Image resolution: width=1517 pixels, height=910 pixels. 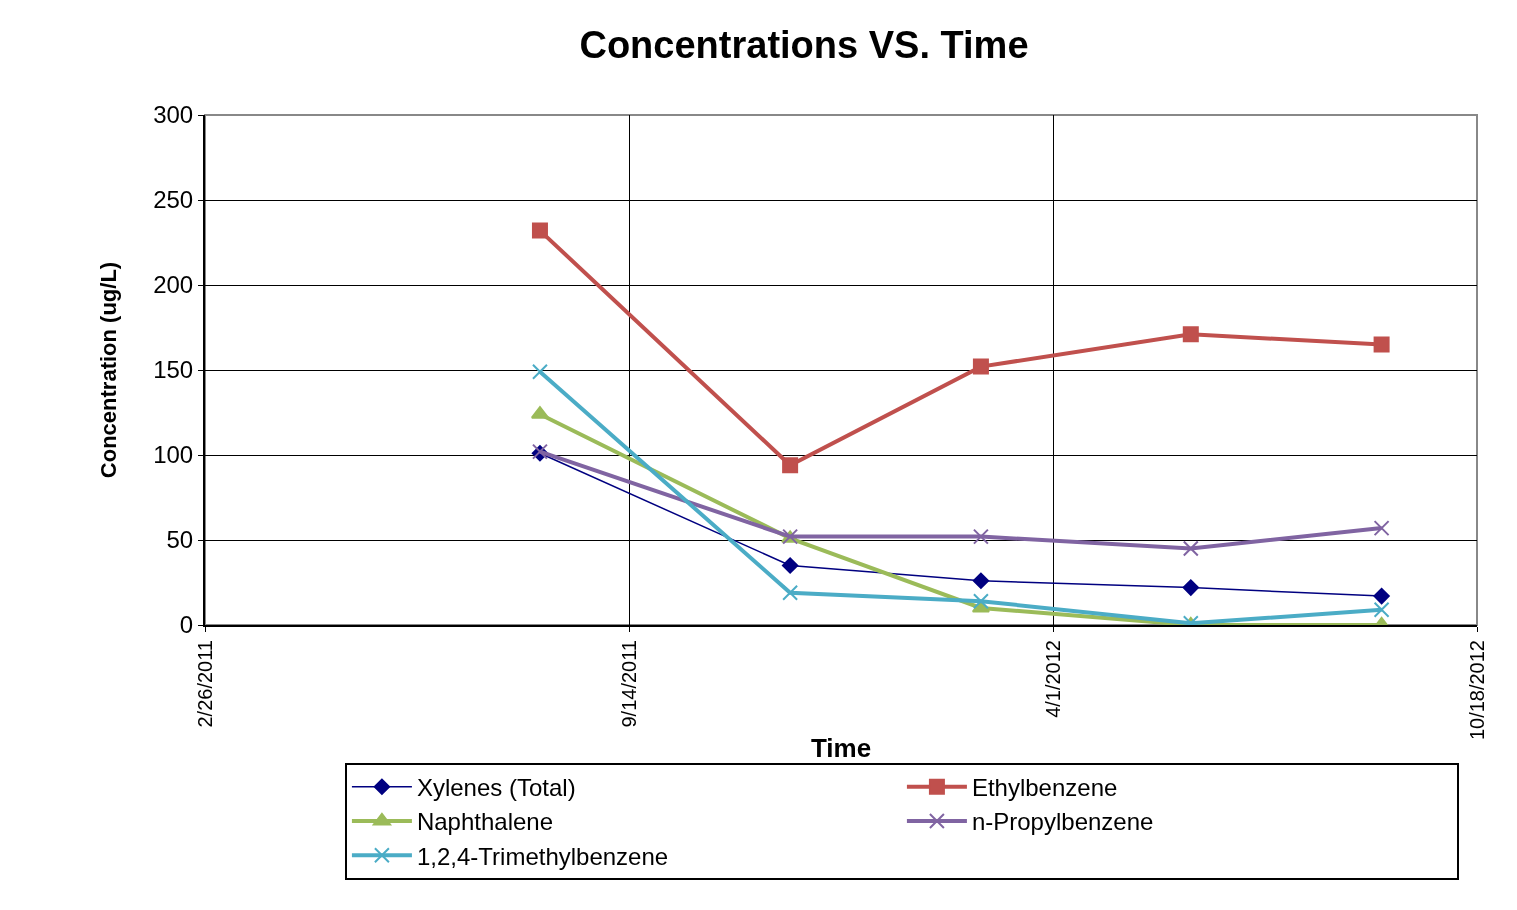 I want to click on x-tick-label: 4/1/2012, so click(x=1052, y=679).